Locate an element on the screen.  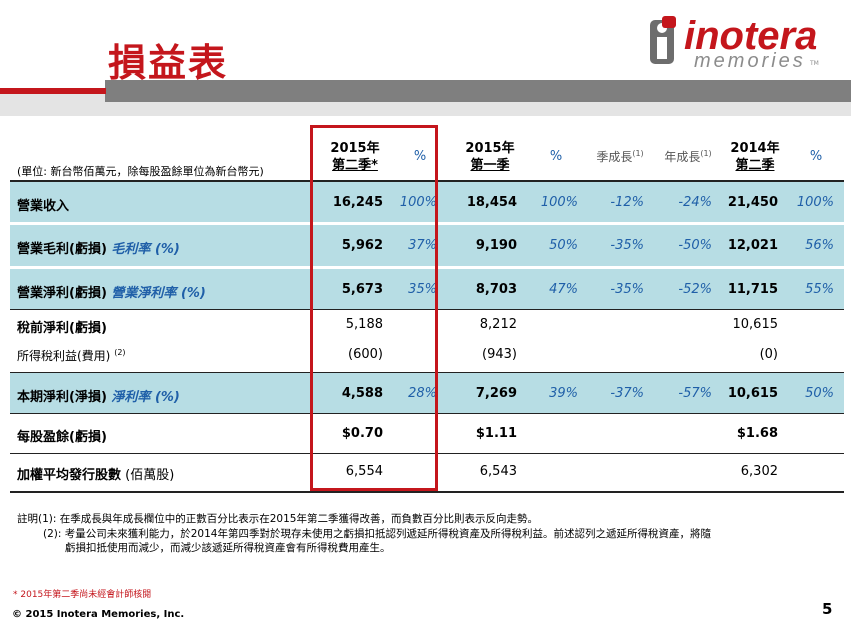
col-header-pct-2: % is located at coordinates (556, 156).